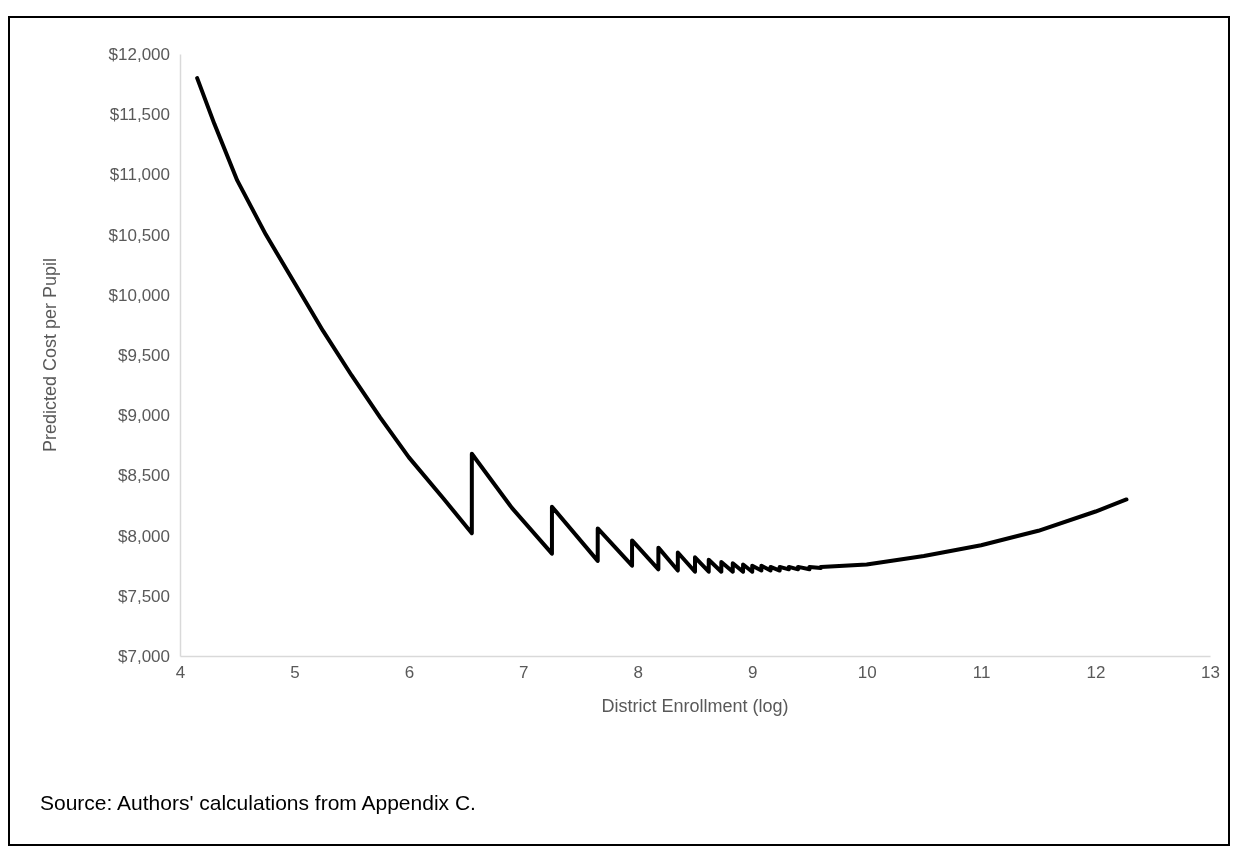 This screenshot has width=1233, height=848. Describe the element at coordinates (139, 295) in the screenshot. I see `y-tick-label: $10,000` at that location.